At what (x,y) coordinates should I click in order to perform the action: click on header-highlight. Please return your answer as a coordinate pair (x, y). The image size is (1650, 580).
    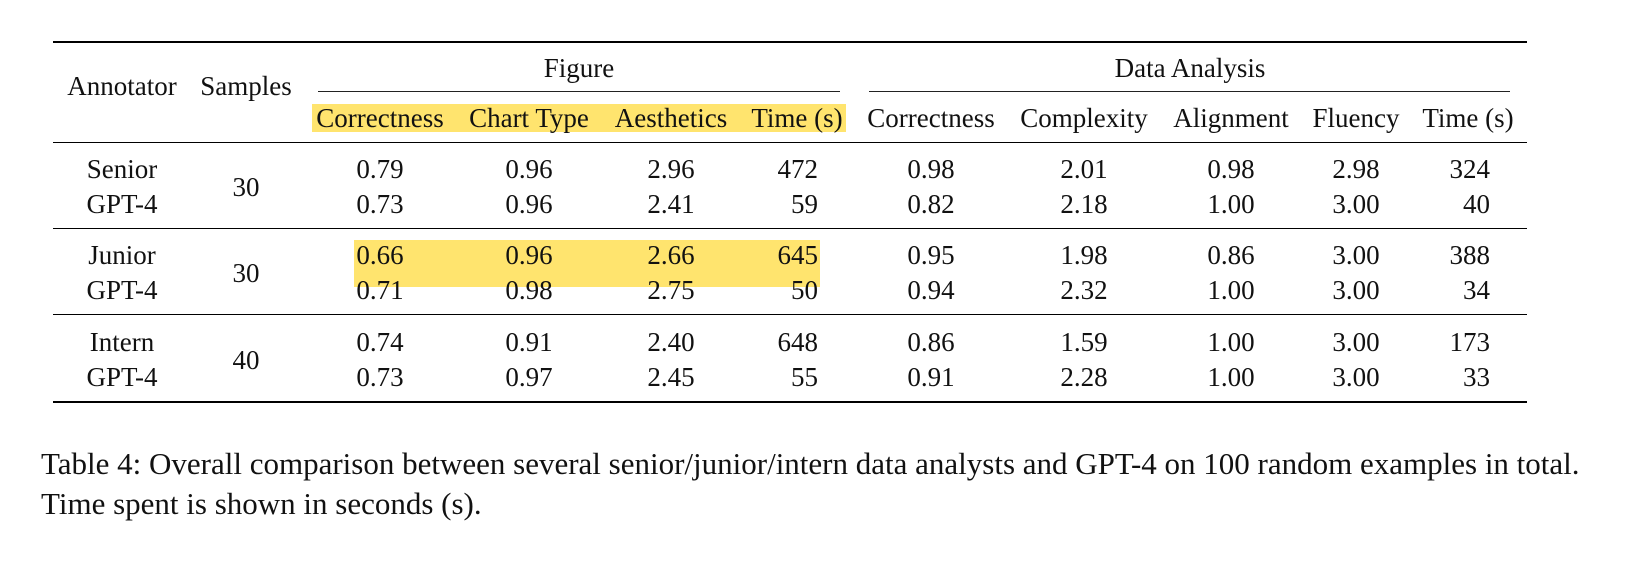
    Looking at the image, I should click on (579, 118).